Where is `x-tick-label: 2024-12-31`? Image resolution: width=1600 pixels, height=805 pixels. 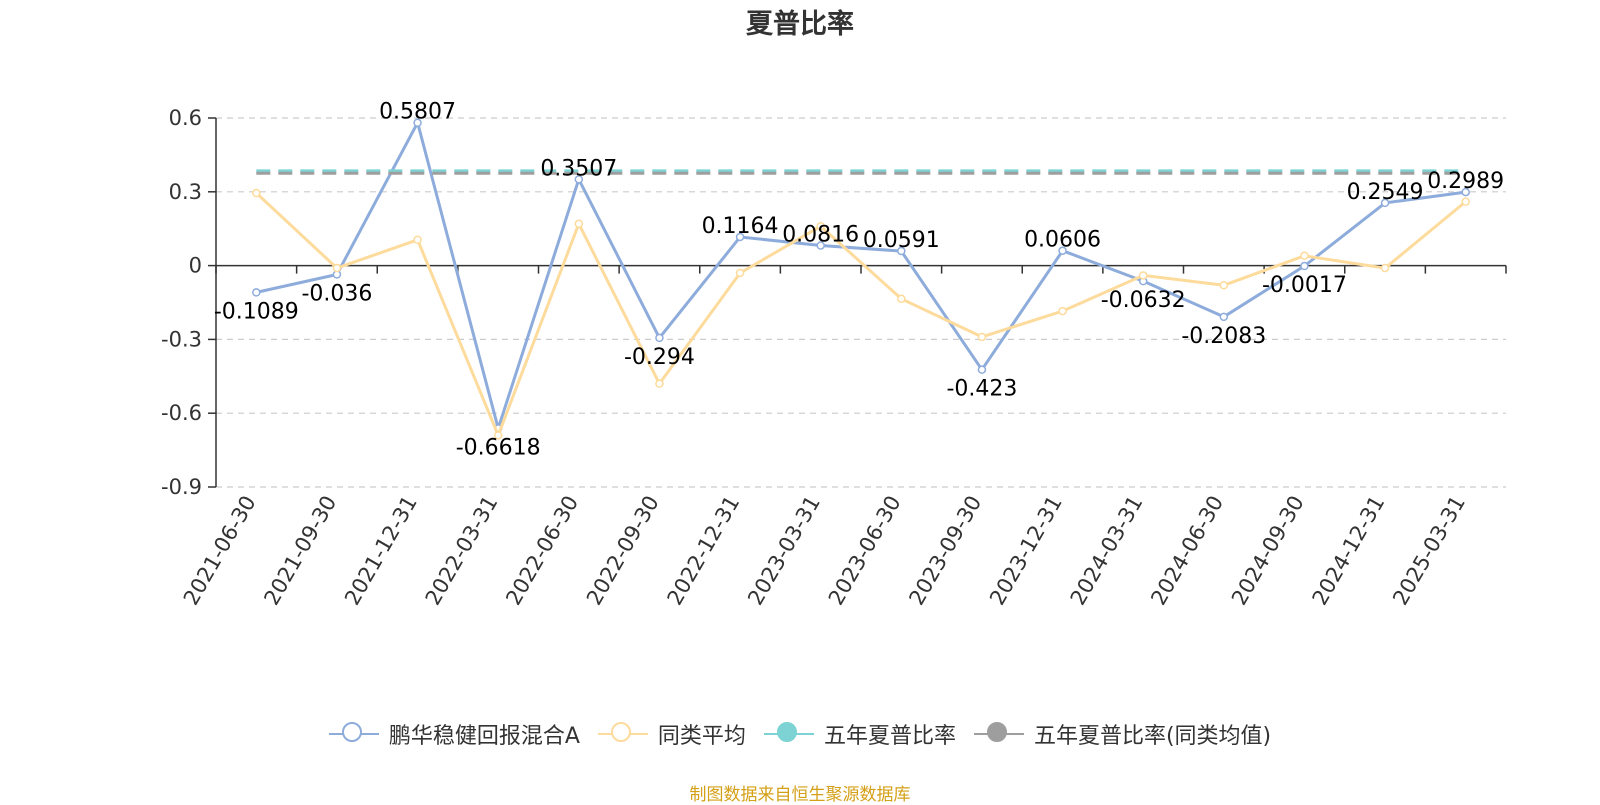
x-tick-label: 2024-12-31 is located at coordinates (1349, 551).